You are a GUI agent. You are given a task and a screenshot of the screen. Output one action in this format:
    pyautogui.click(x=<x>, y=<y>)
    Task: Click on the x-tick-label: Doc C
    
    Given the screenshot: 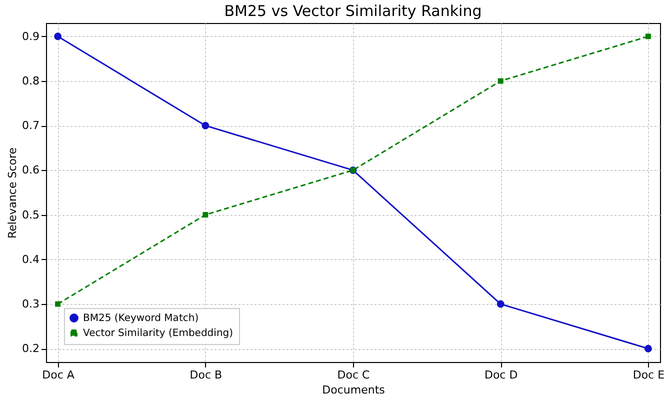 What is the action you would take?
    pyautogui.click(x=353, y=375)
    